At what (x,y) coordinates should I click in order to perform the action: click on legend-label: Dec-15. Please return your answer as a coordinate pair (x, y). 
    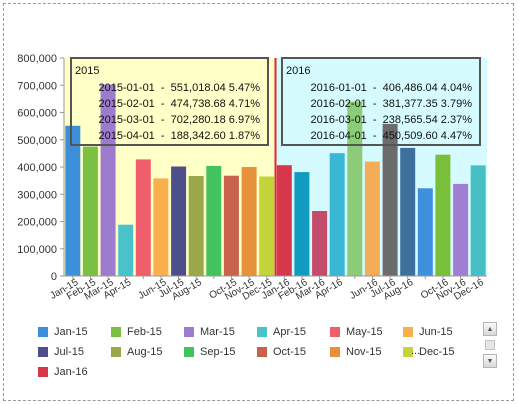
    Looking at the image, I should click on (437, 352).